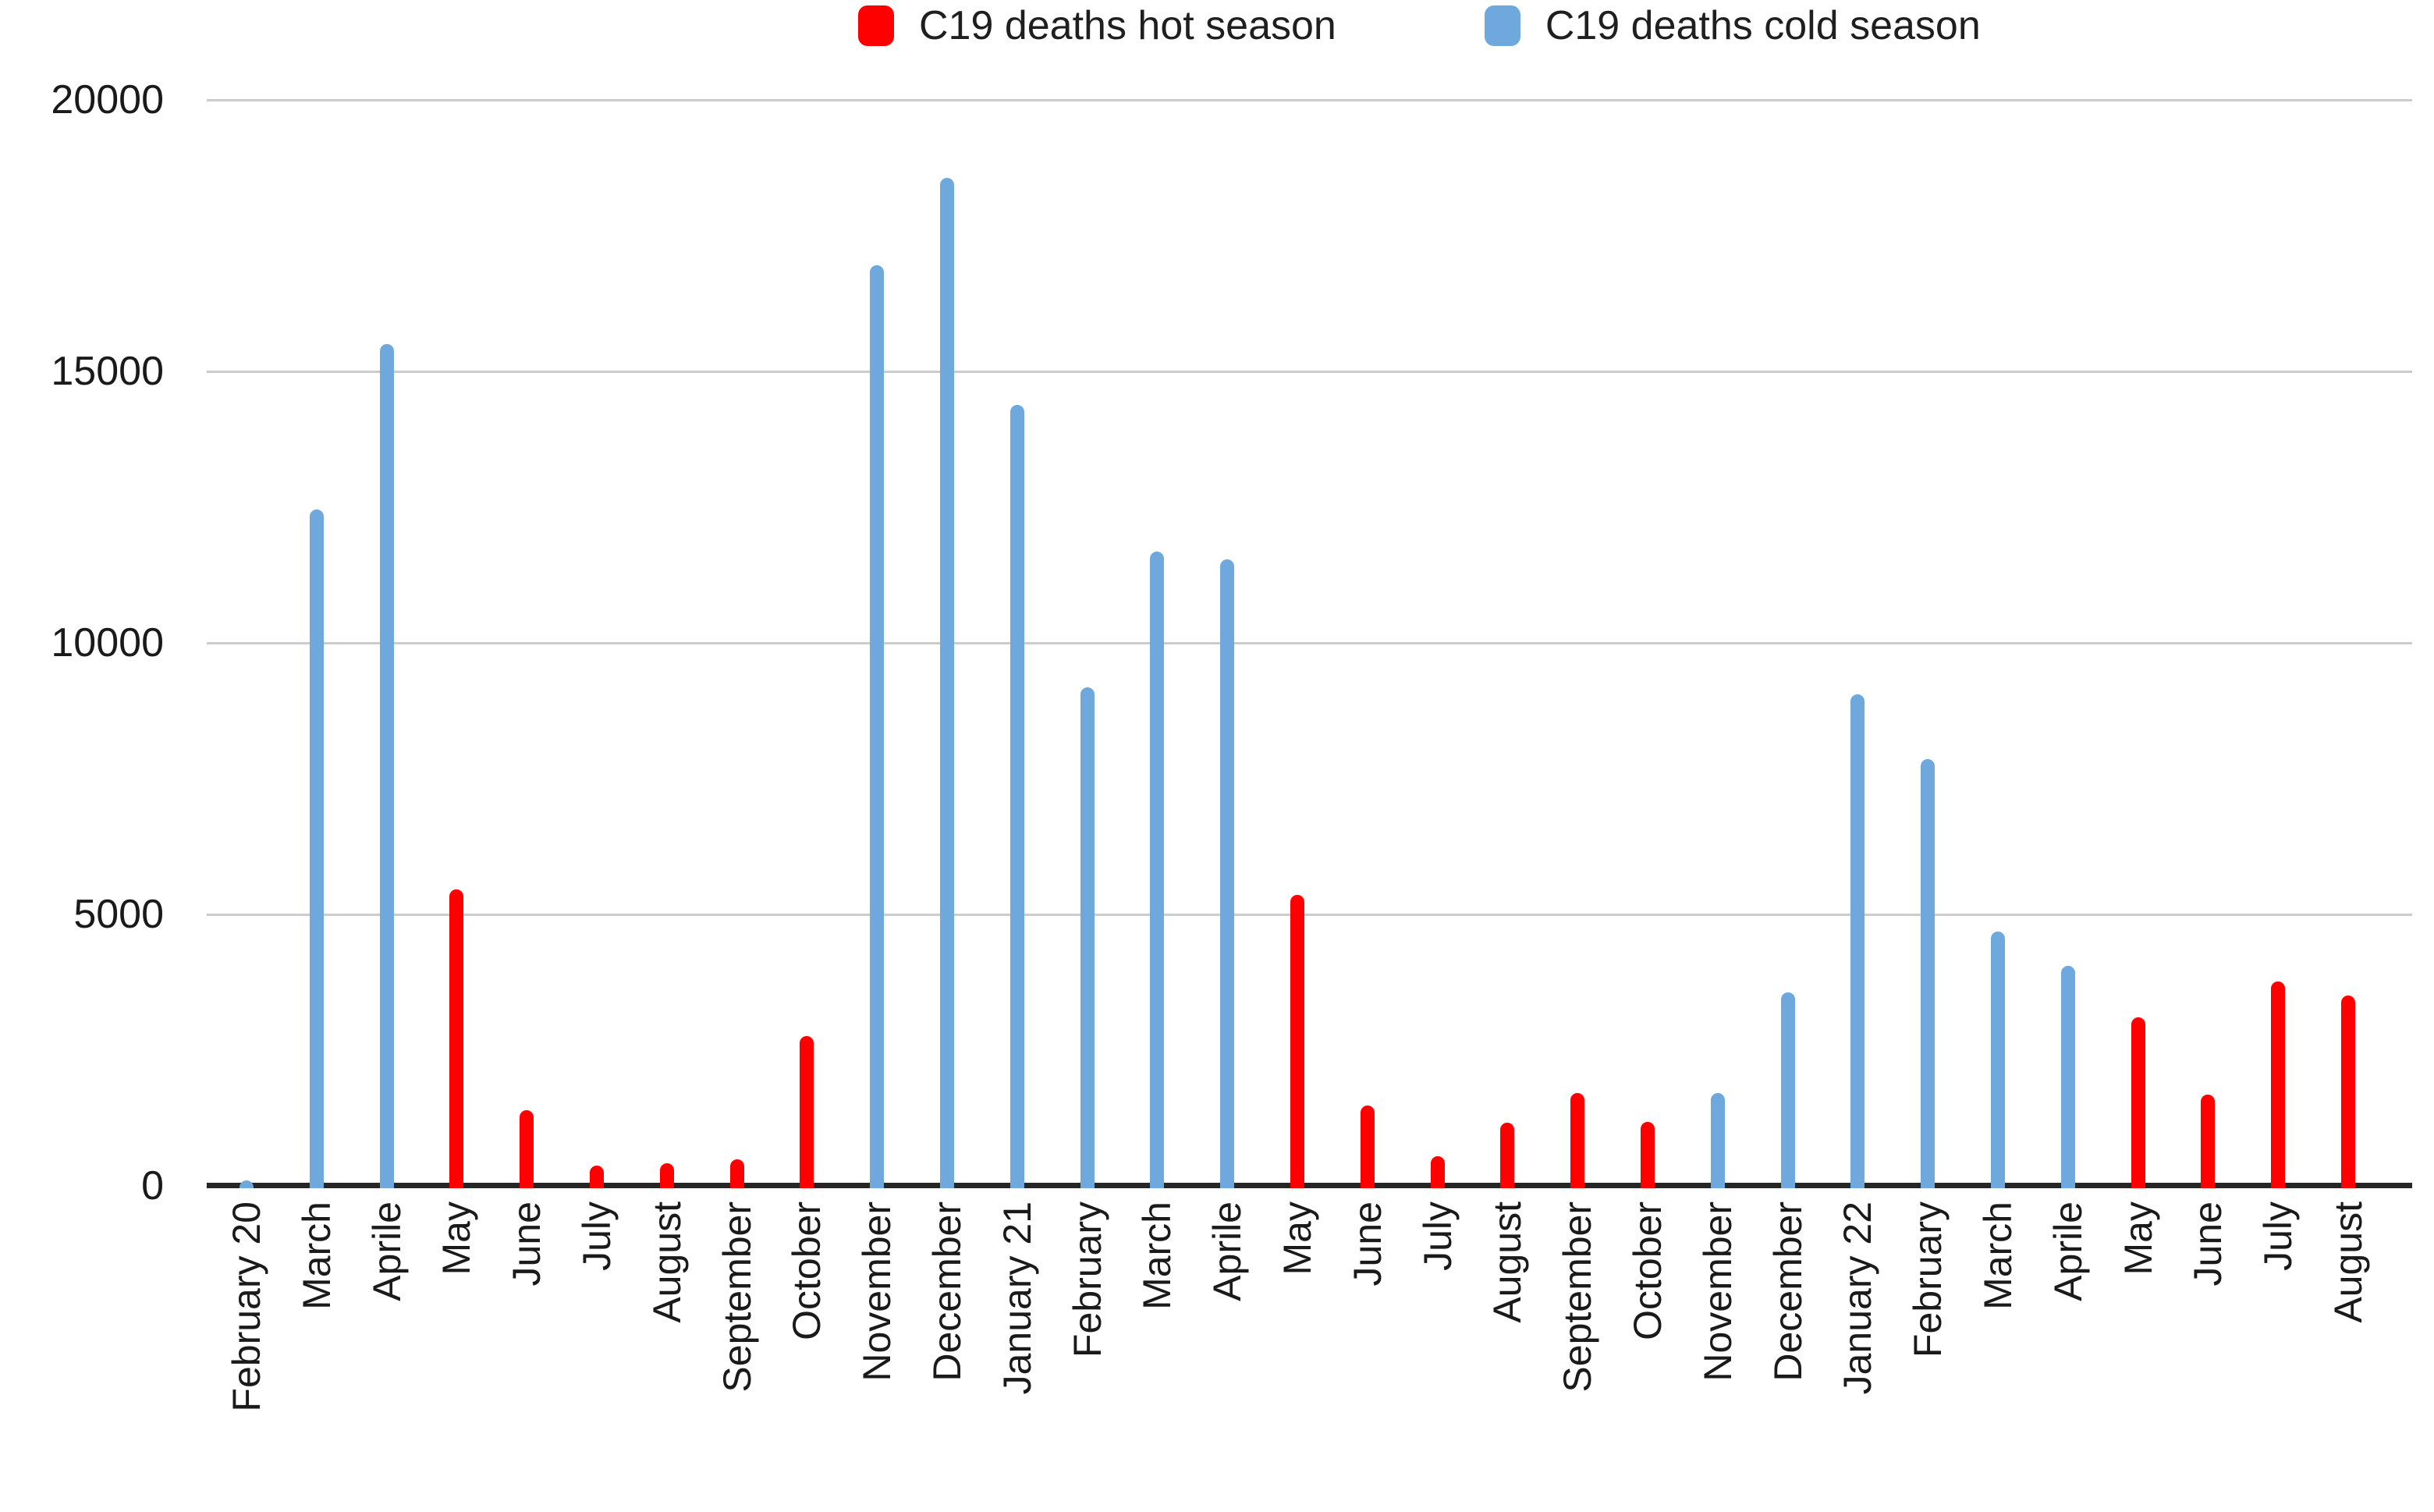  I want to click on x-axis-label-6: August, so click(666, 1262).